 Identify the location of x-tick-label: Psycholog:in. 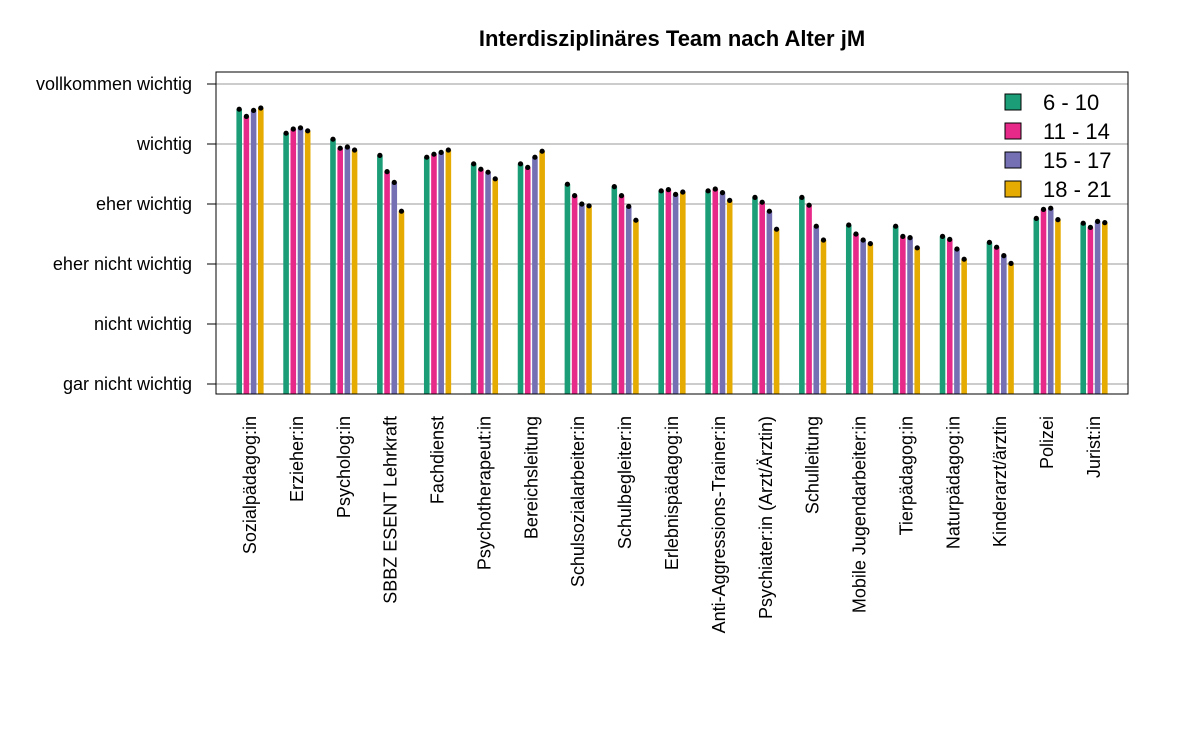
(344, 467).